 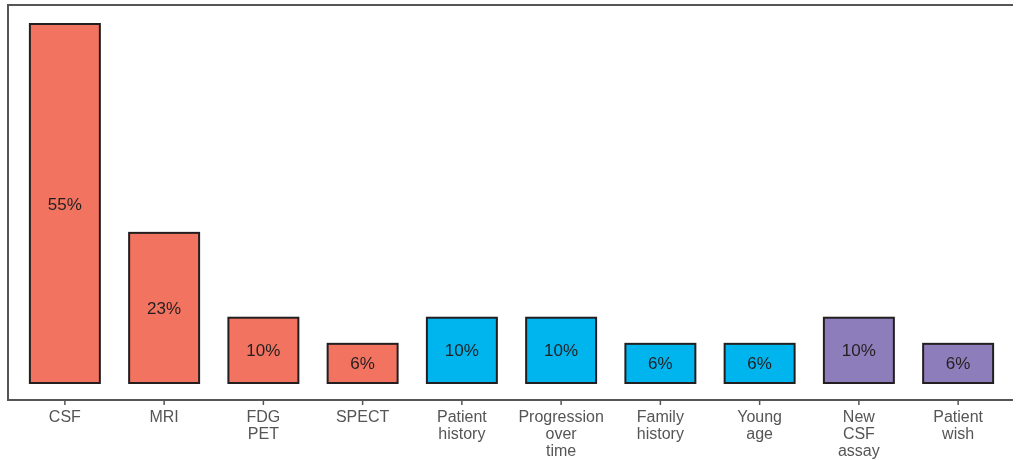 I want to click on x-tick-label: SPECT, so click(x=362, y=416).